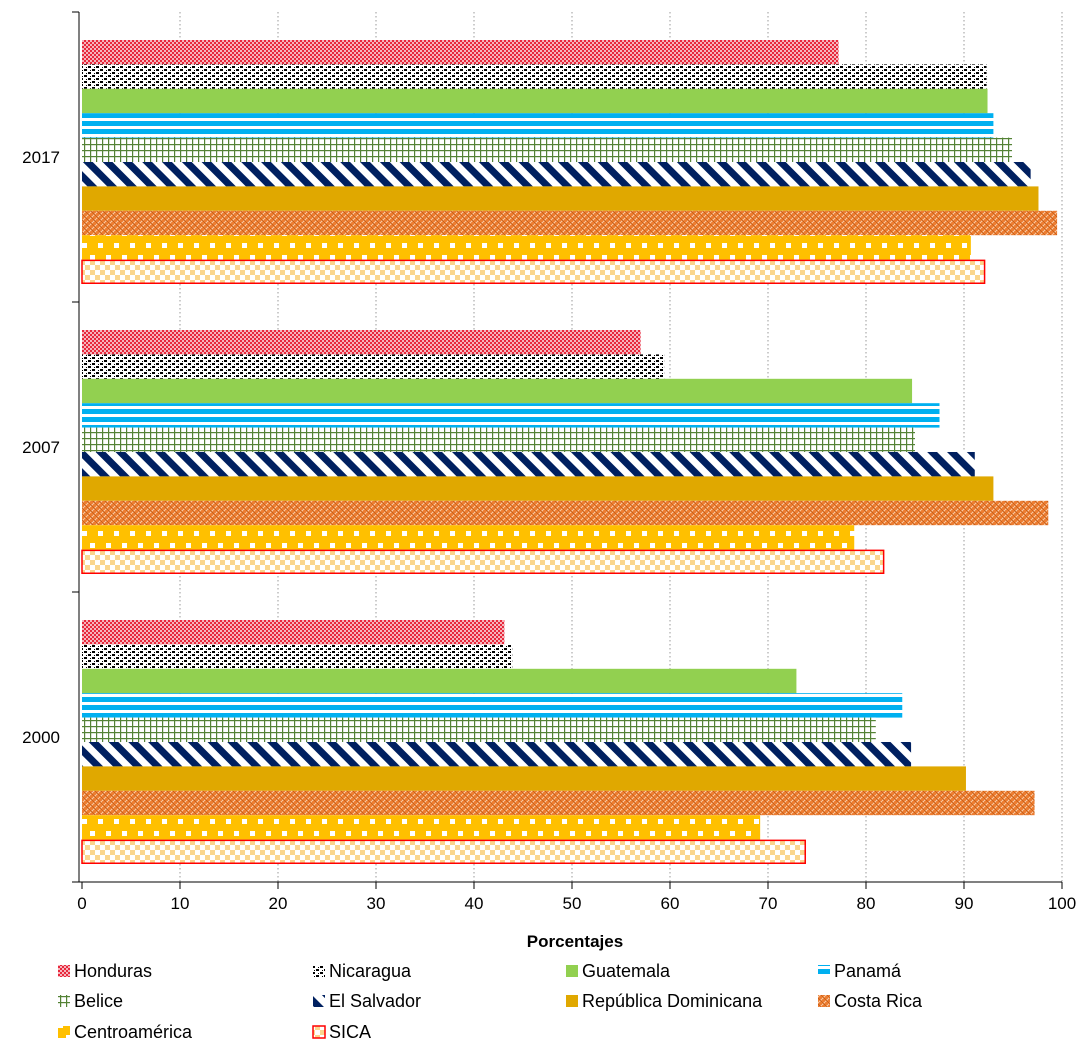 Image resolution: width=1084 pixels, height=1051 pixels. I want to click on legend-label-el-salvador: El Salvador, so click(375, 1001).